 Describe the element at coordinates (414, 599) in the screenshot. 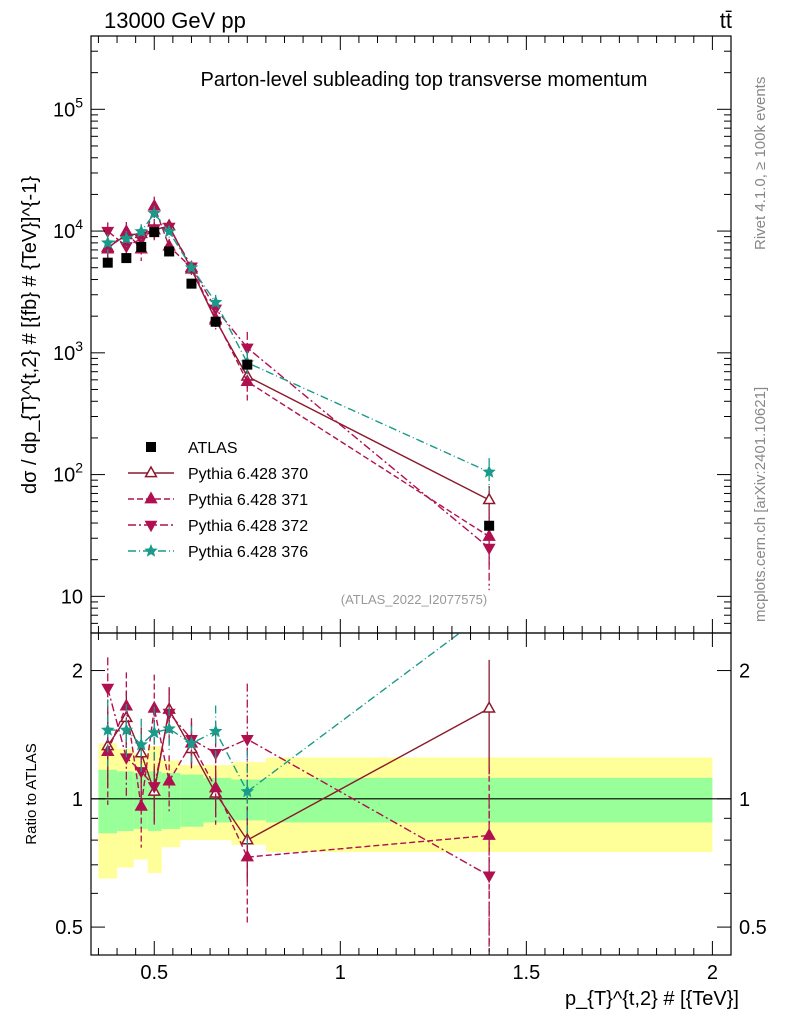

I see `watermark: (ATLAS_2022_I2077575)` at that location.